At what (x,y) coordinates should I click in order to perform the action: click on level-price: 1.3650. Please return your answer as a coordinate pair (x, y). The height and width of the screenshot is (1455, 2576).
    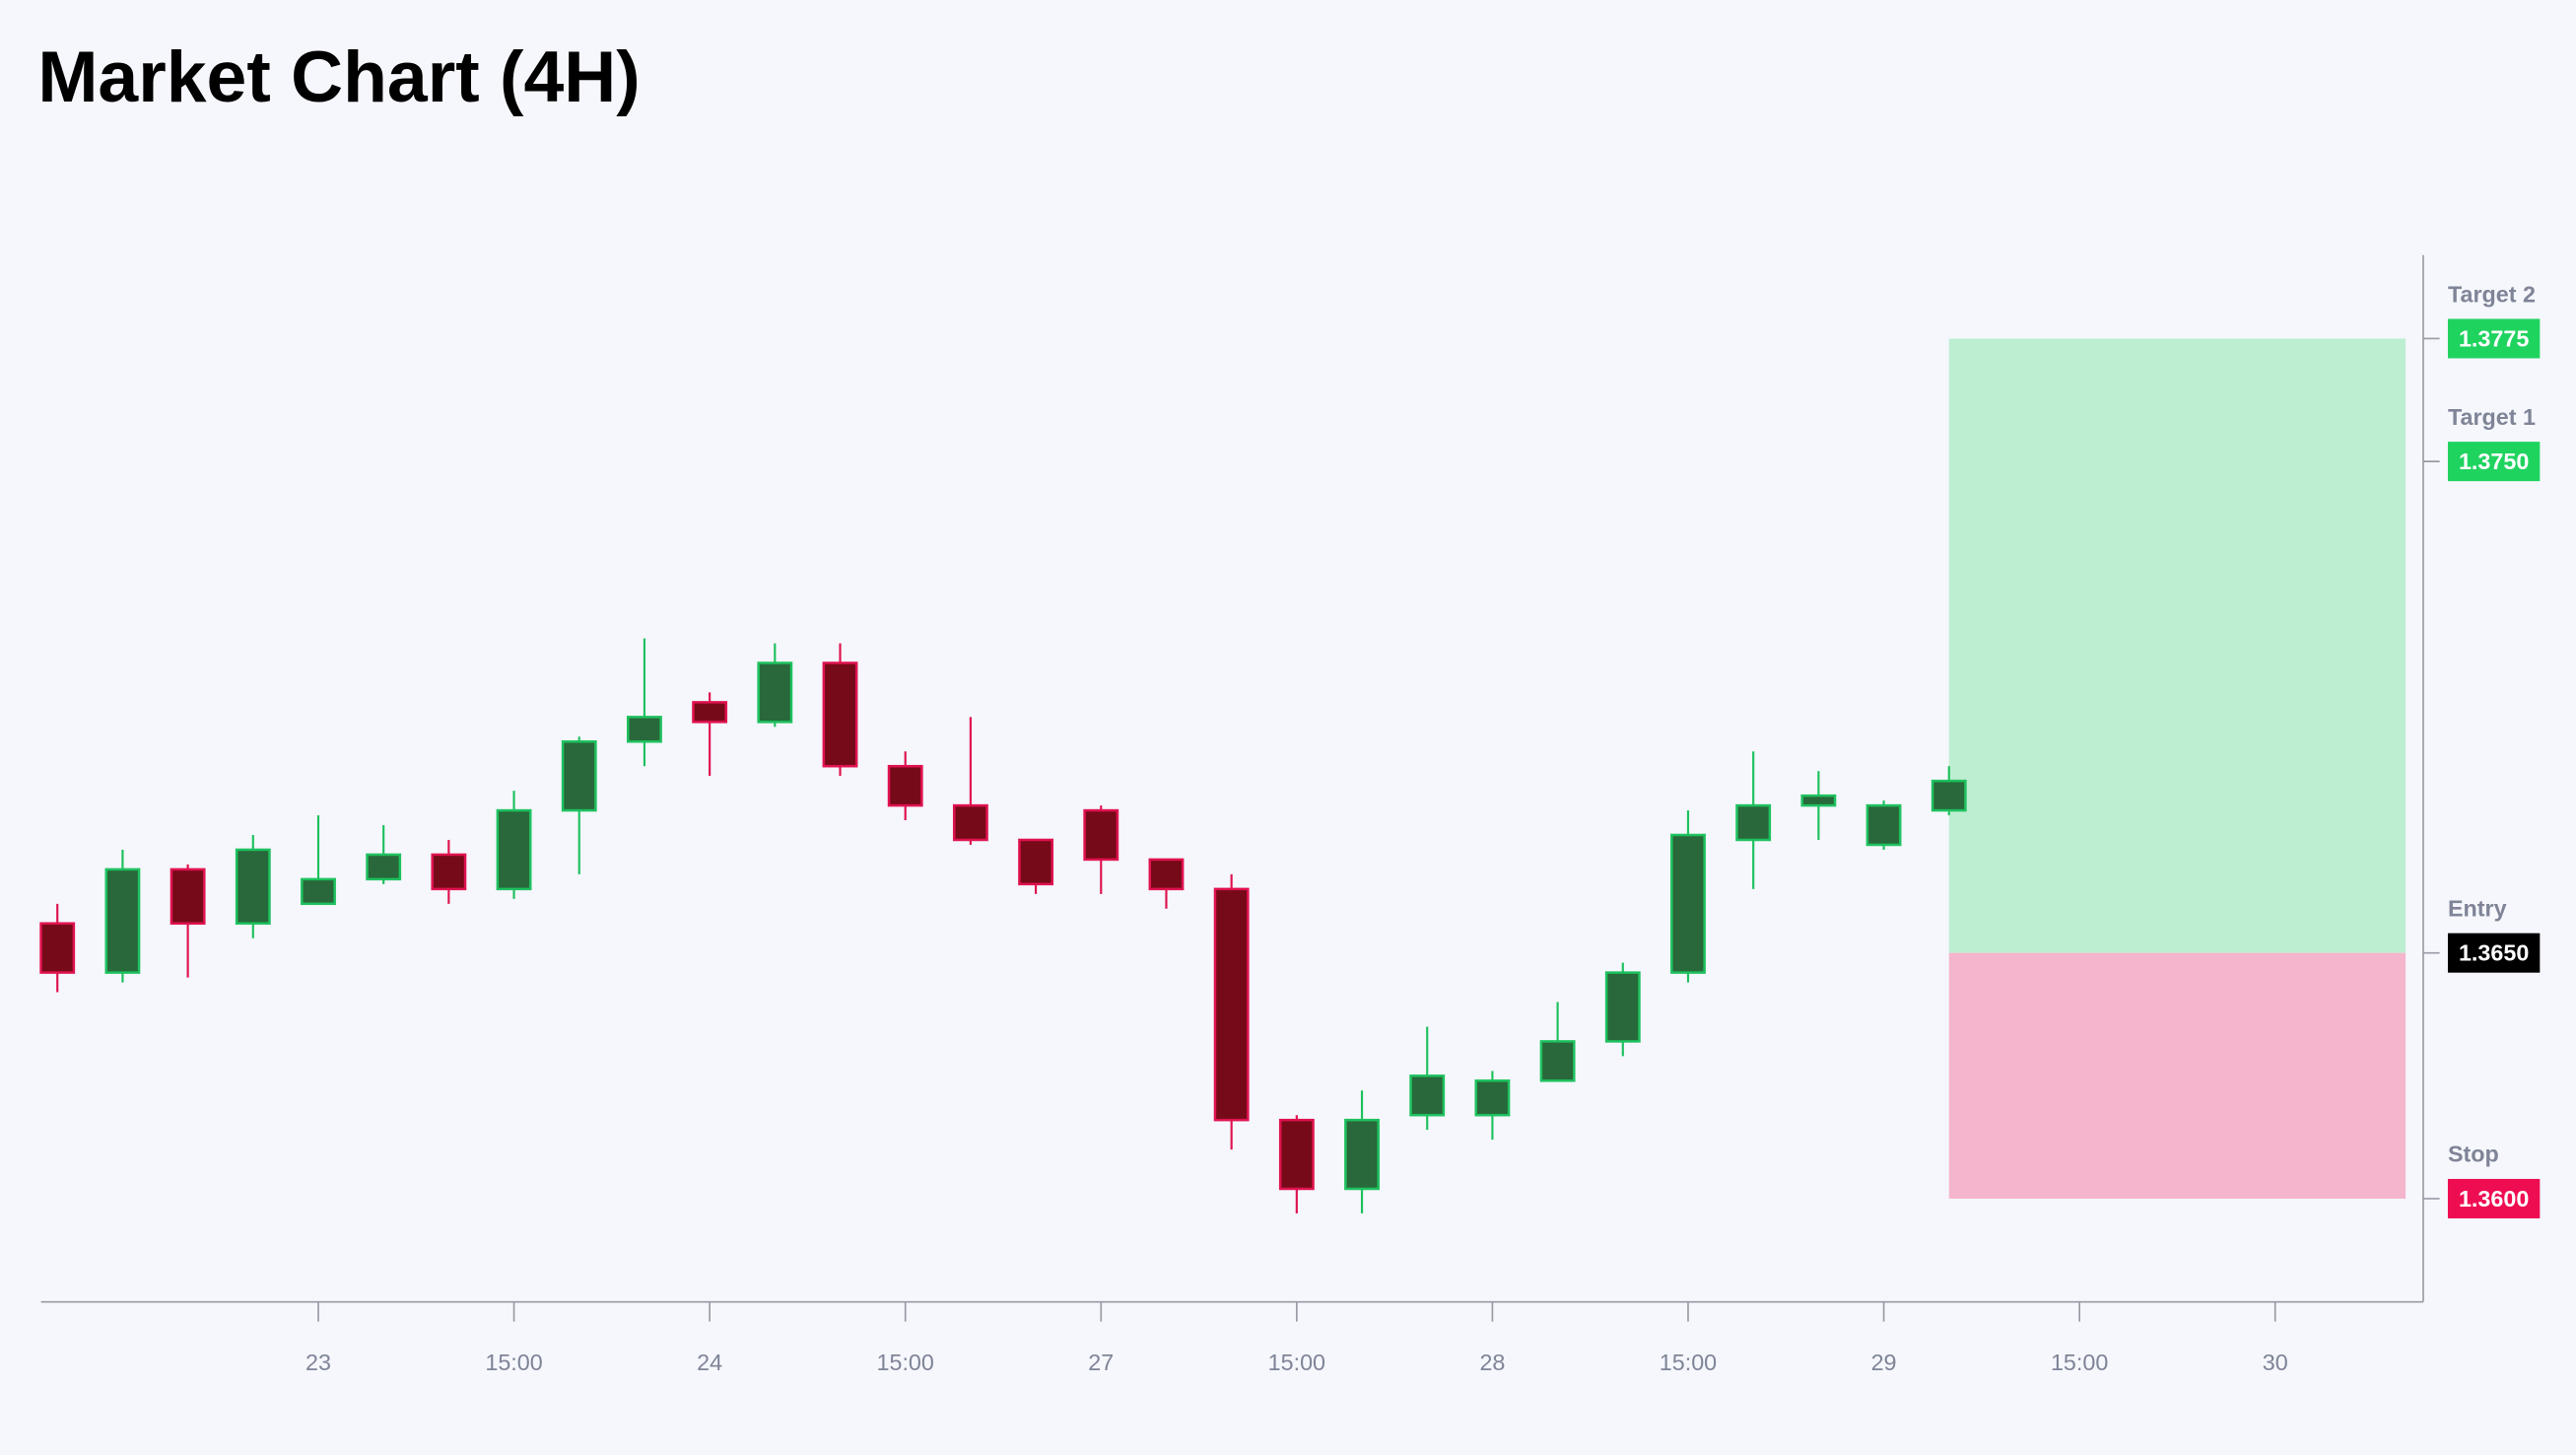
    Looking at the image, I should click on (2494, 952).